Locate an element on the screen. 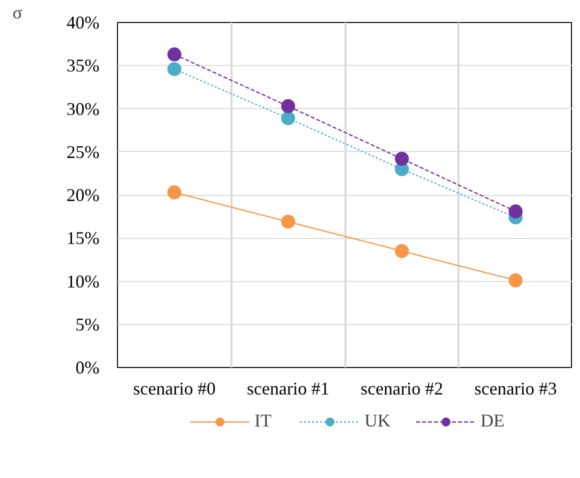 The width and height of the screenshot is (580, 478). x-tick-label: scenario #1 is located at coordinates (288, 388).